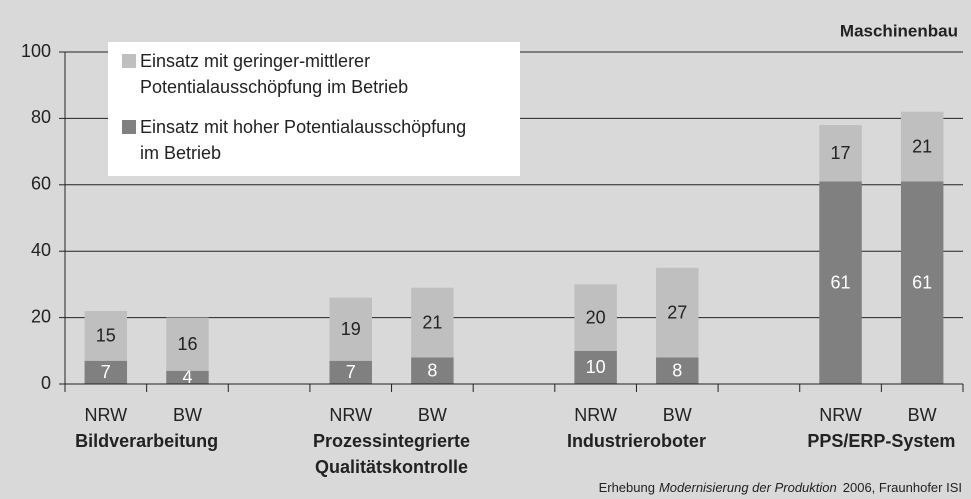 Image resolution: width=971 pixels, height=499 pixels. I want to click on value-label: 16, so click(187, 344).